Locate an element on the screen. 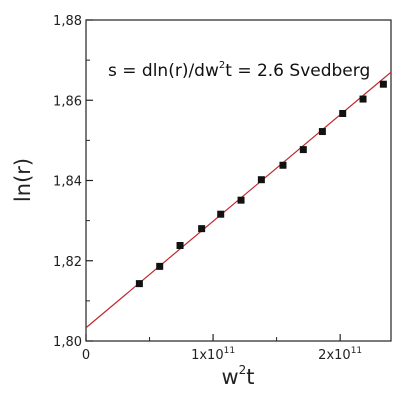  x-tick-label-0: 0 is located at coordinates (86, 355).